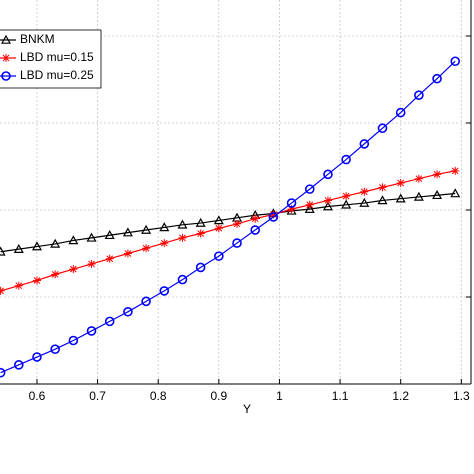  Describe the element at coordinates (158, 396) in the screenshot. I see `x-tick-label: 0.8` at that location.